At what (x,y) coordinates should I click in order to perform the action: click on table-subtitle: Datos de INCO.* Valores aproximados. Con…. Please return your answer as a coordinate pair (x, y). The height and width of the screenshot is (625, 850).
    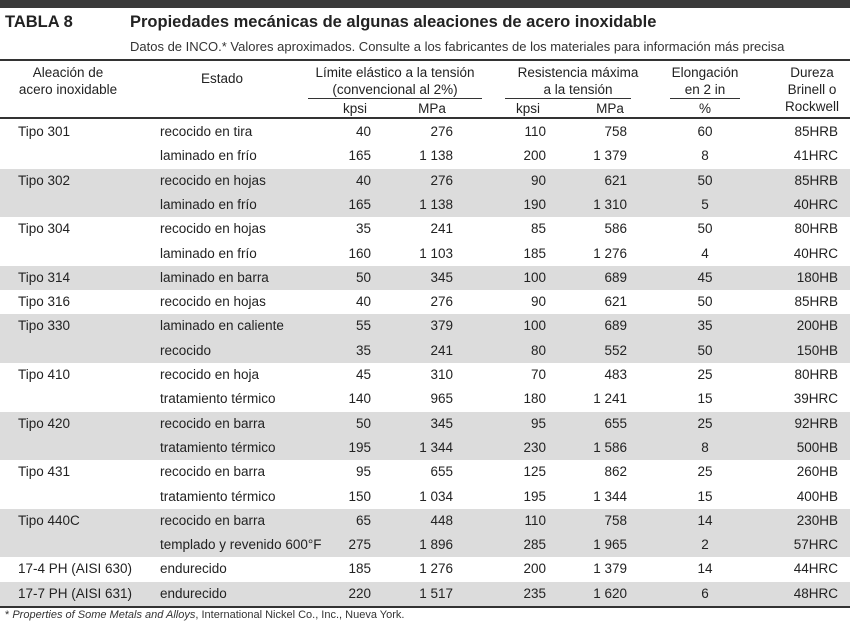
    Looking at the image, I should click on (457, 46).